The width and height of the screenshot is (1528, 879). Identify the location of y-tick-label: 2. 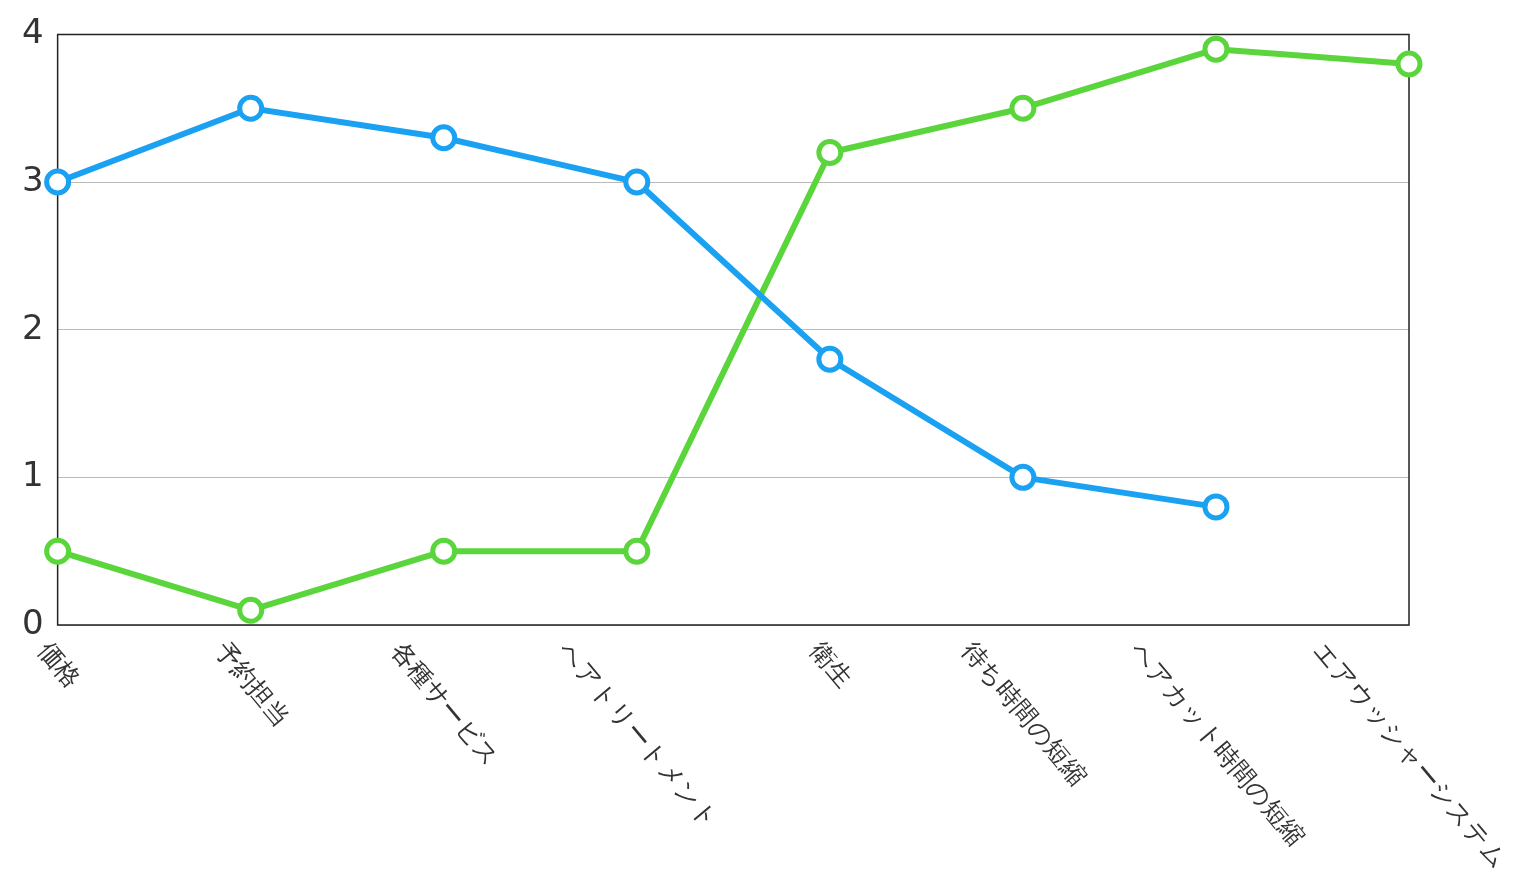
(32, 326).